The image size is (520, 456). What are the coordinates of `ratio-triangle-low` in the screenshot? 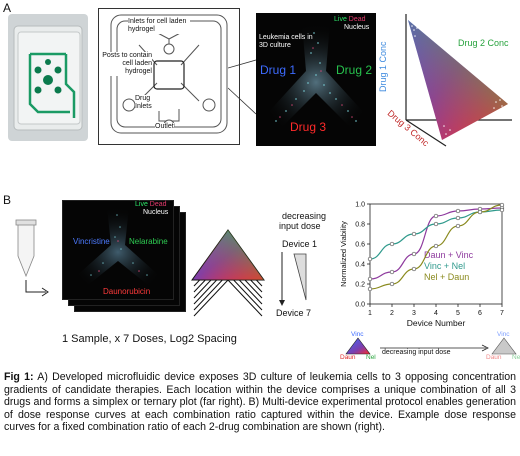 It's located at (504, 346).